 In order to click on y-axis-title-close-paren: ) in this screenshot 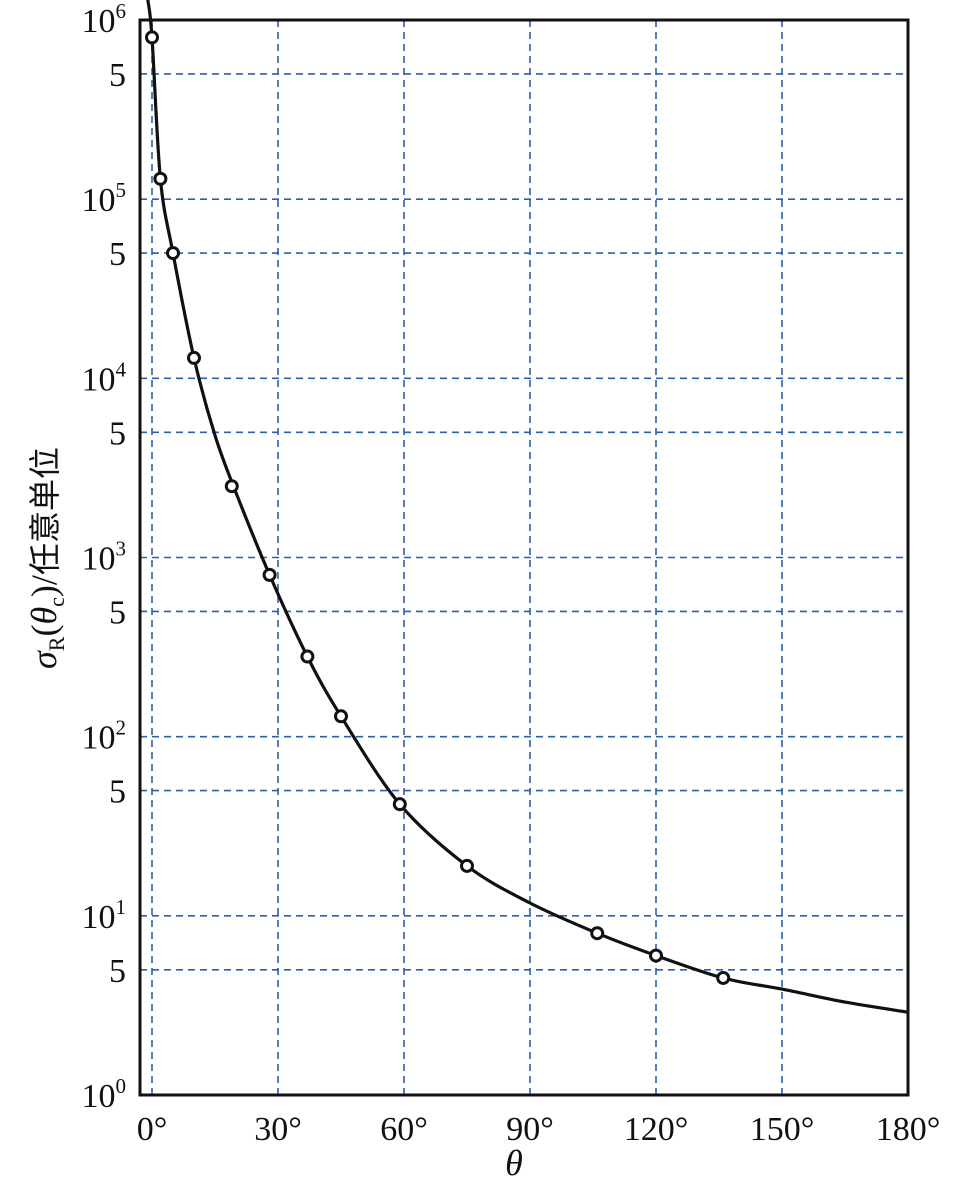, I will do `click(44, 591)`.